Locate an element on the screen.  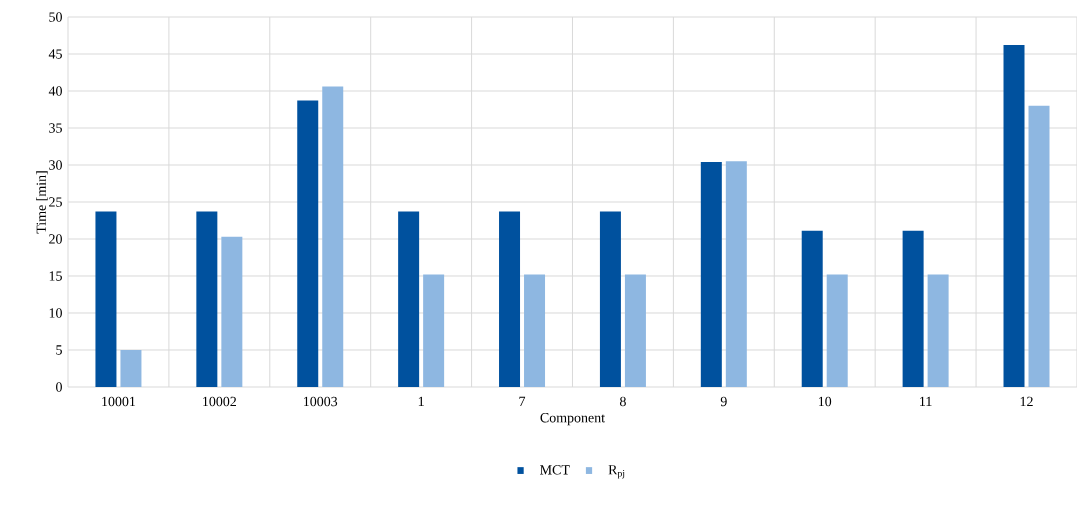
legend-label: MCT is located at coordinates (555, 470).